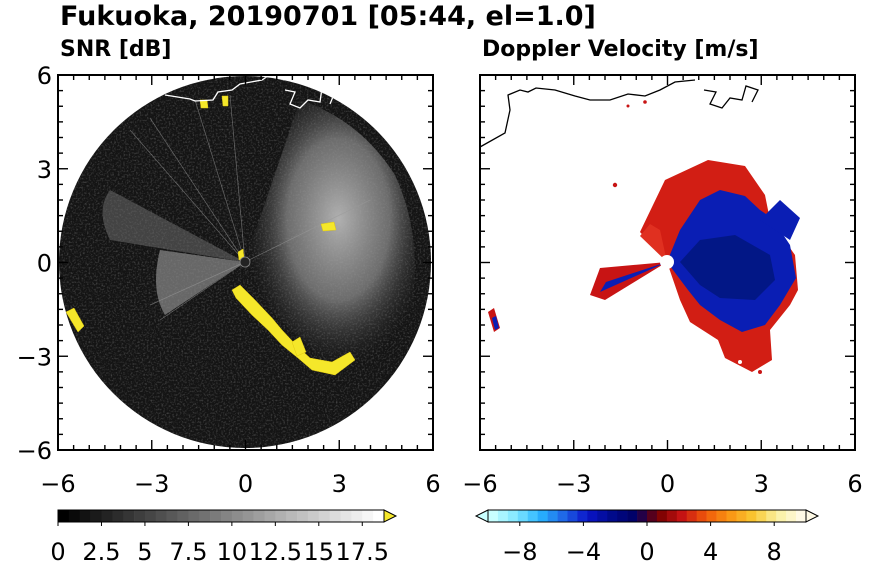 The width and height of the screenshot is (870, 570). What do you see at coordinates (144, 552) in the screenshot?
I see `snr-colorbar-label: 5` at bounding box center [144, 552].